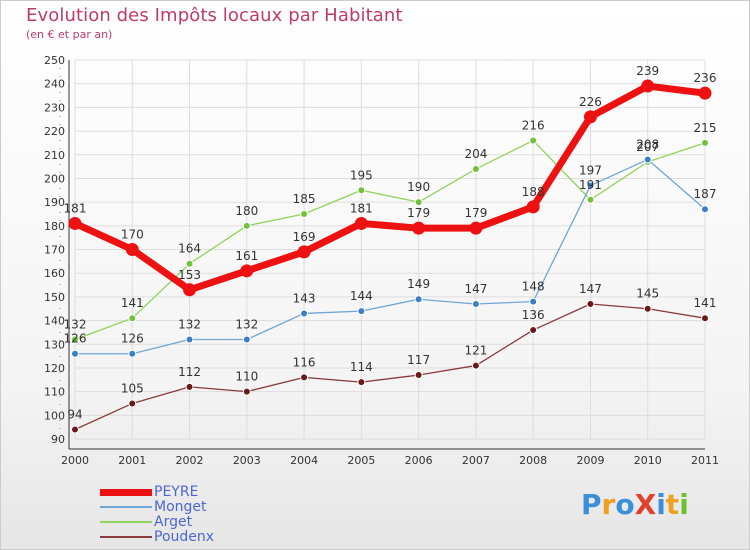  What do you see at coordinates (705, 303) in the screenshot?
I see `data-label-poudenx: 141` at bounding box center [705, 303].